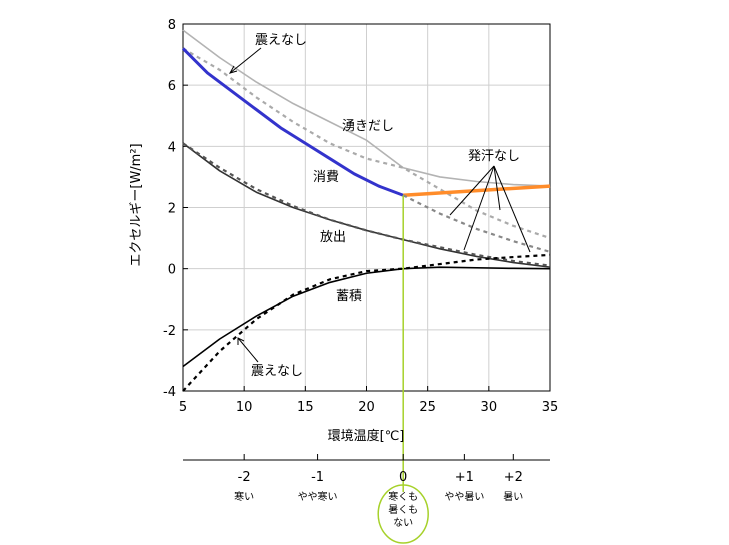 This screenshot has width=729, height=545. What do you see at coordinates (248, 350) in the screenshot?
I see `arrow-shiver-none-bottom` at bounding box center [248, 350].